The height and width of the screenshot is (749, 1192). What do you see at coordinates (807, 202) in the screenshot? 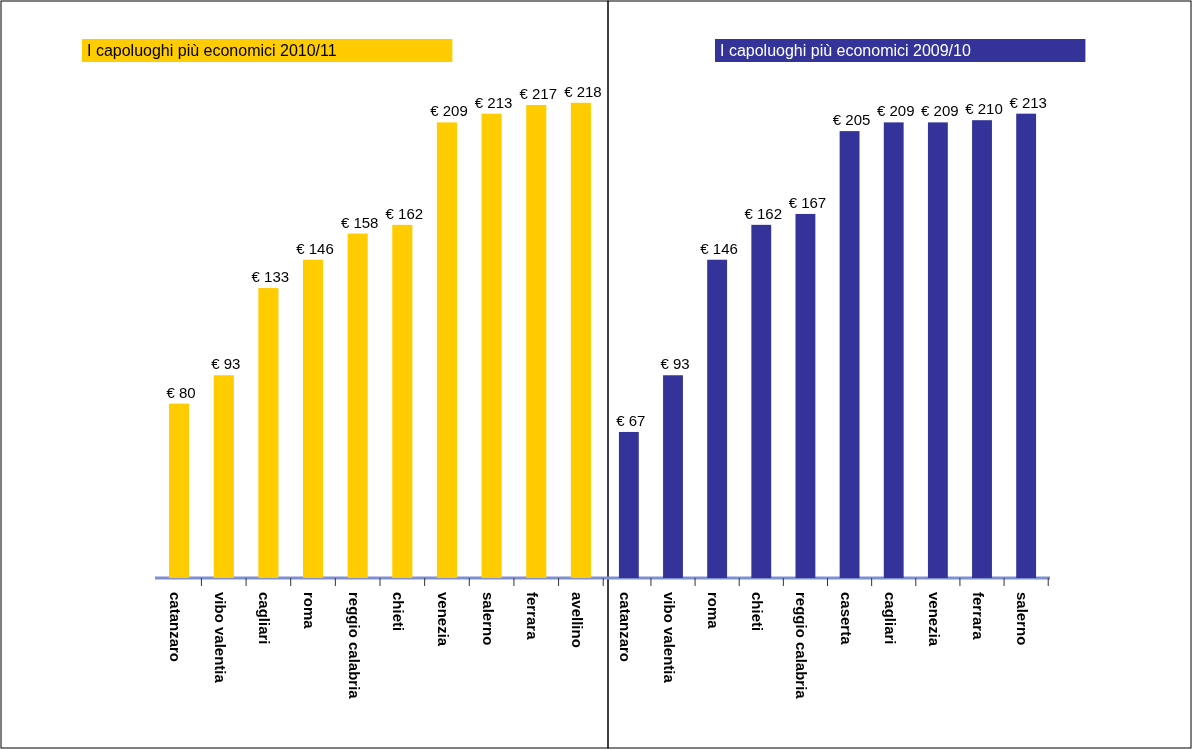
I see `data-label: € 167` at bounding box center [807, 202].